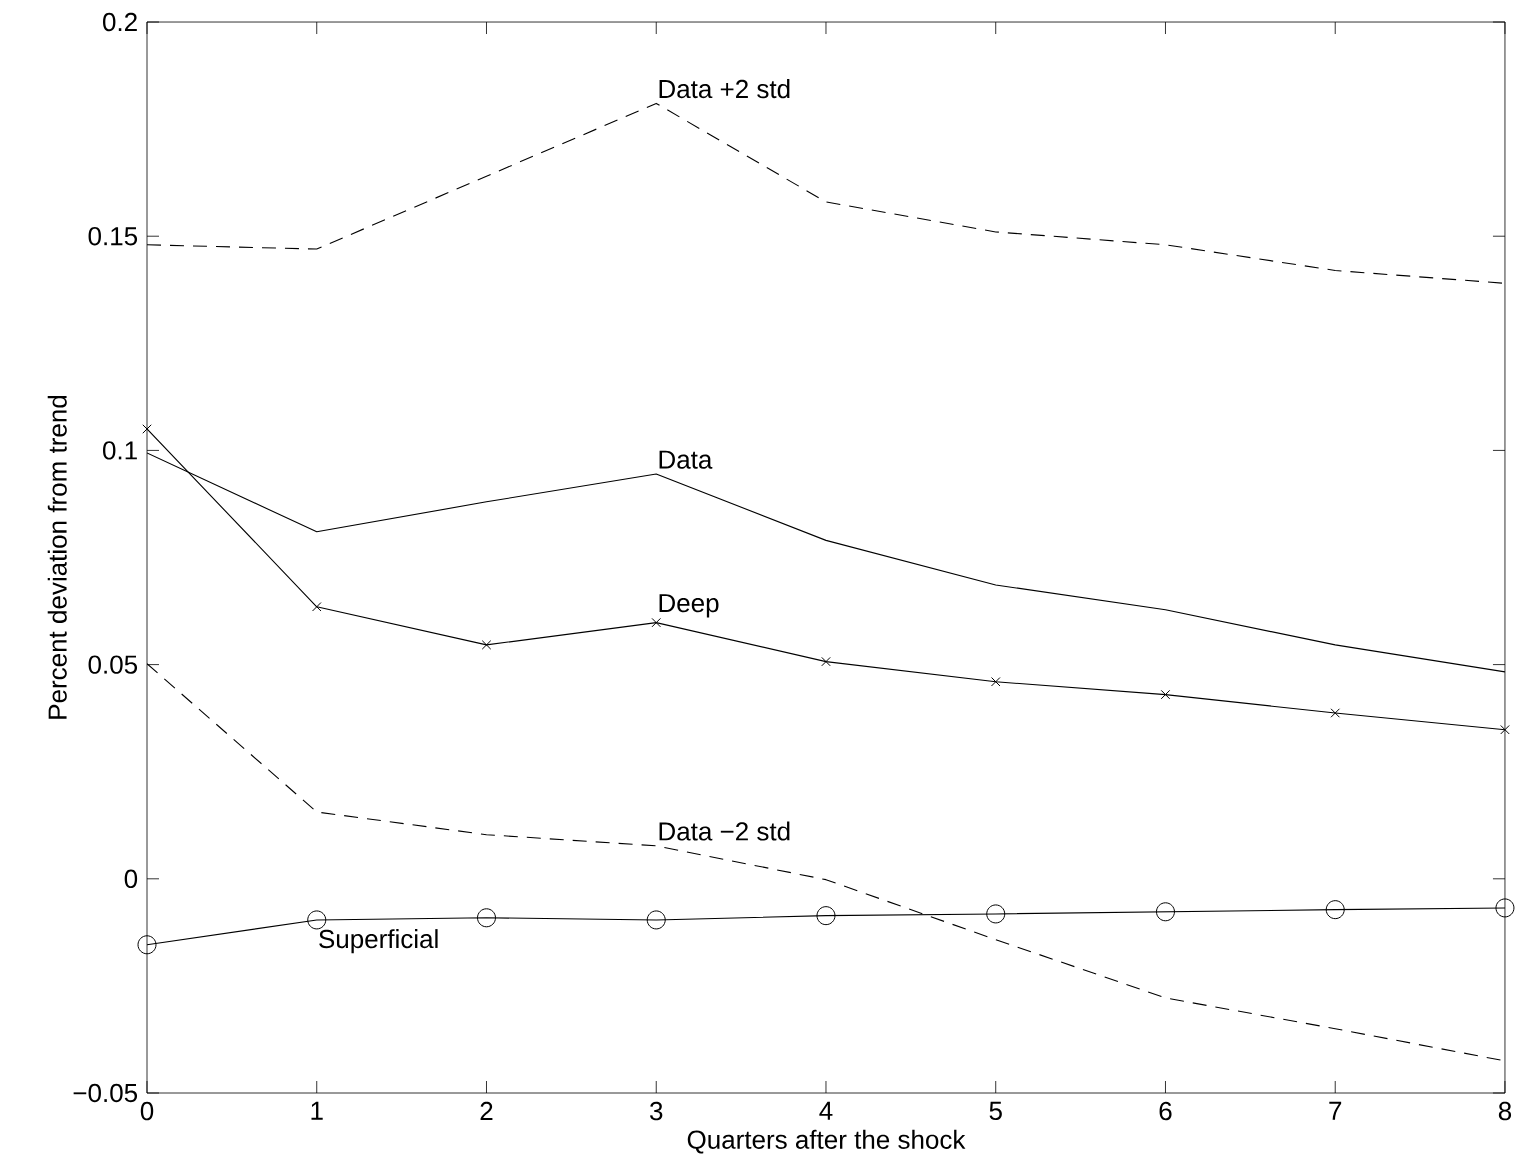 The height and width of the screenshot is (1175, 1526). Describe the element at coordinates (147, 1111) in the screenshot. I see `x-tick-label: 0` at that location.